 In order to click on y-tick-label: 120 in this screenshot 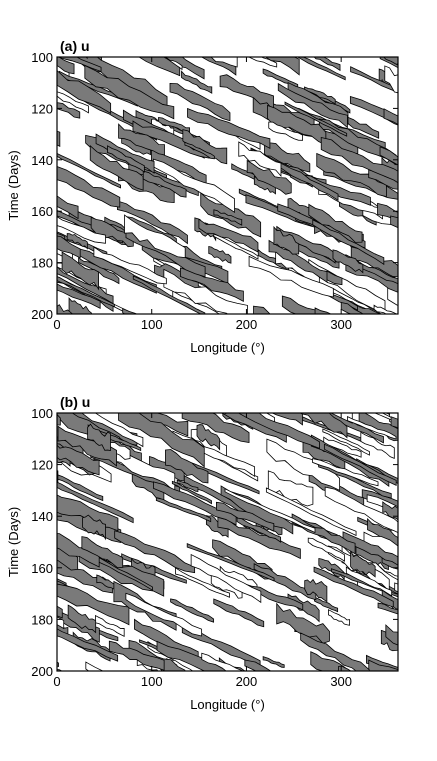, I will do `click(42, 108)`.